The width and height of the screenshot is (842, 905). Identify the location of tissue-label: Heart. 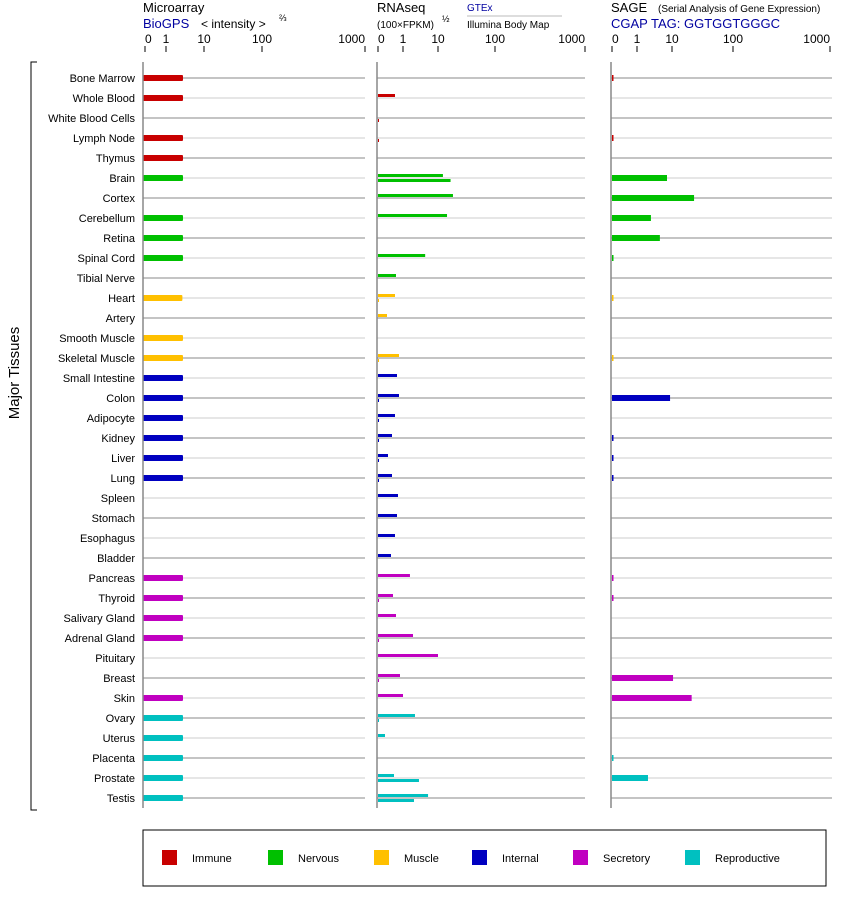
(121, 299).